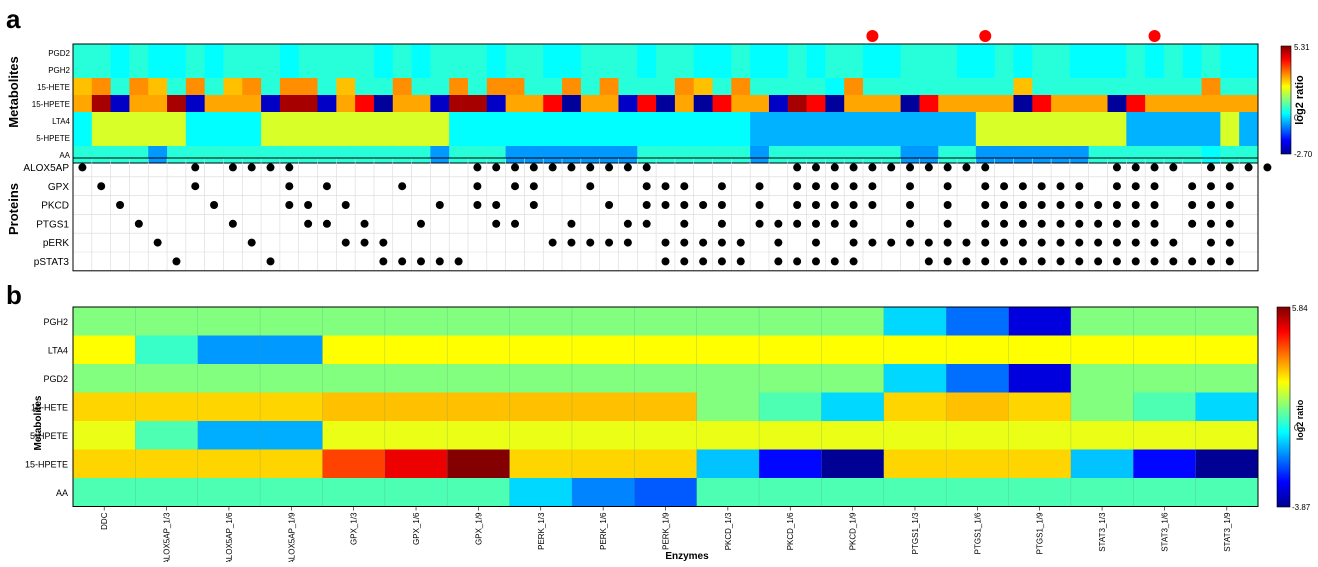 The width and height of the screenshot is (1318, 567). What do you see at coordinates (59, 70) in the screenshot?
I see `row-label: PGH2` at bounding box center [59, 70].